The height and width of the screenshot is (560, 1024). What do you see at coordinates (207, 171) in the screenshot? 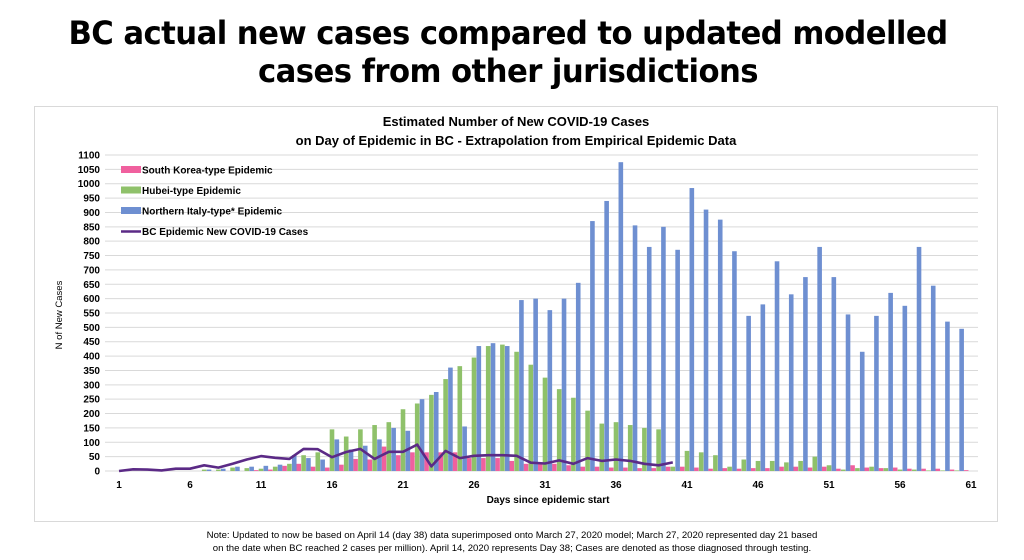
I see `legend-label: South Korea-type Epidemic` at bounding box center [207, 171].